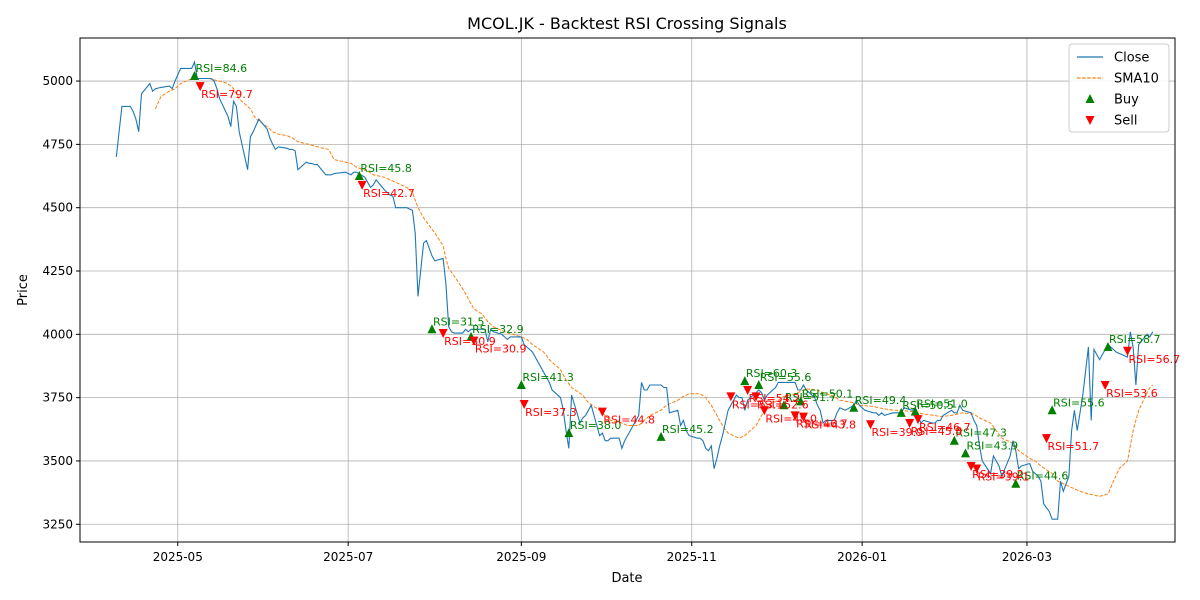 This screenshot has height=600, width=1200. Describe the element at coordinates (227, 94) in the screenshot. I see `sell-label: RSI=79.7` at that location.